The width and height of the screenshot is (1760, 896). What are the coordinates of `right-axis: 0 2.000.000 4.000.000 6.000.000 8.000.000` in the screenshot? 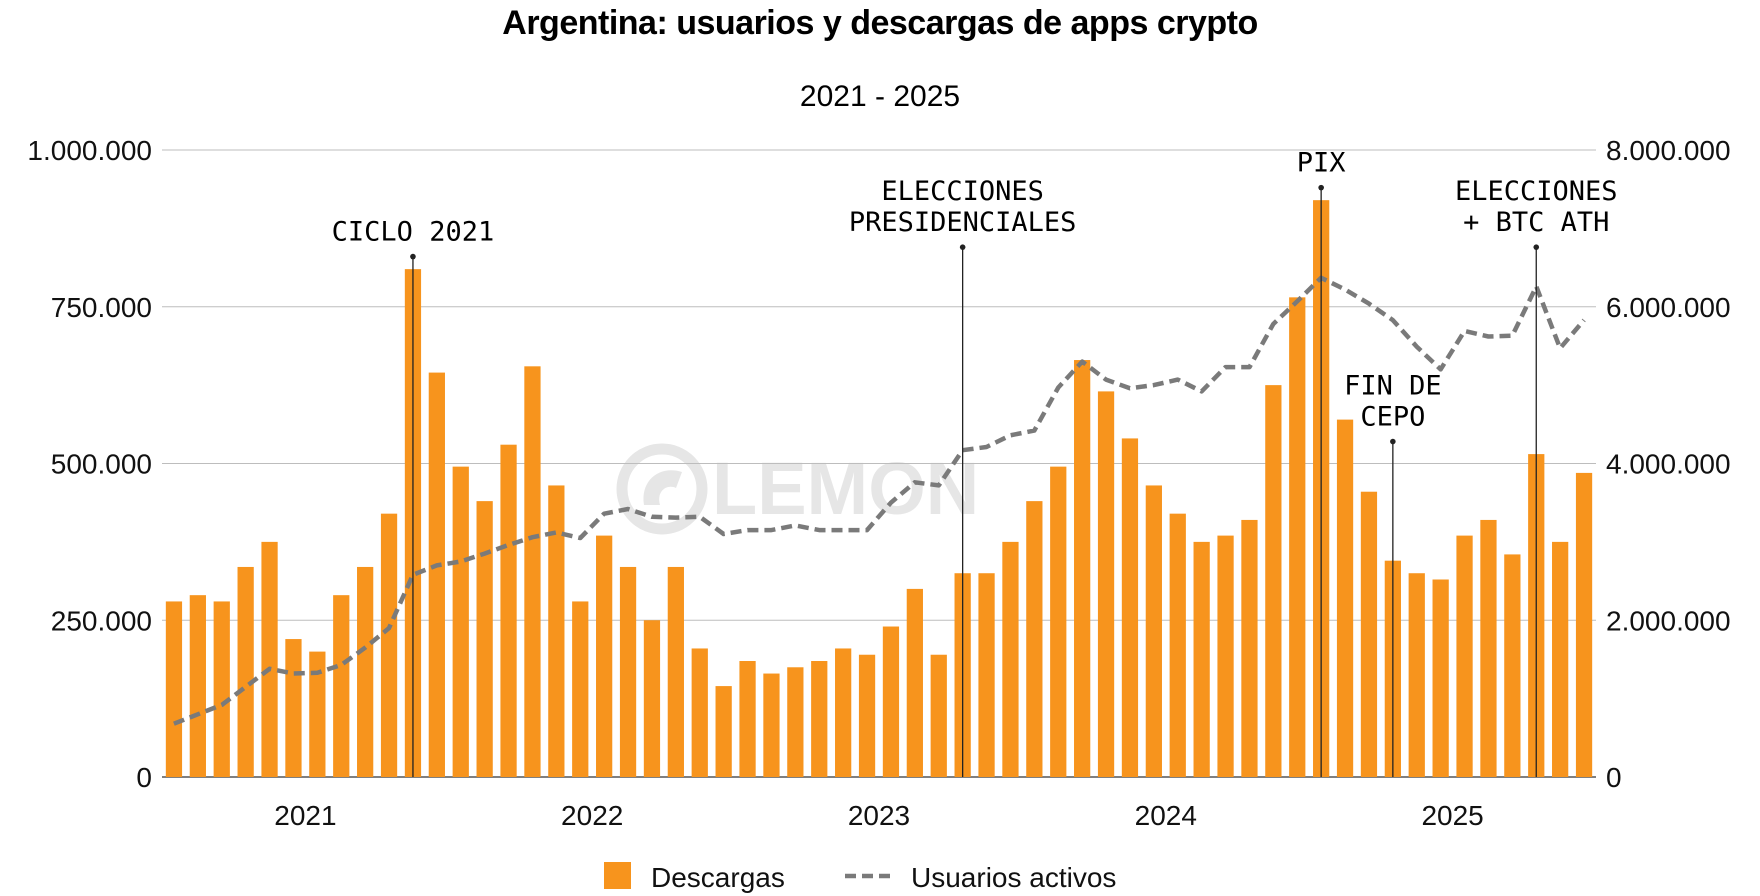 It's located at (1668, 464).